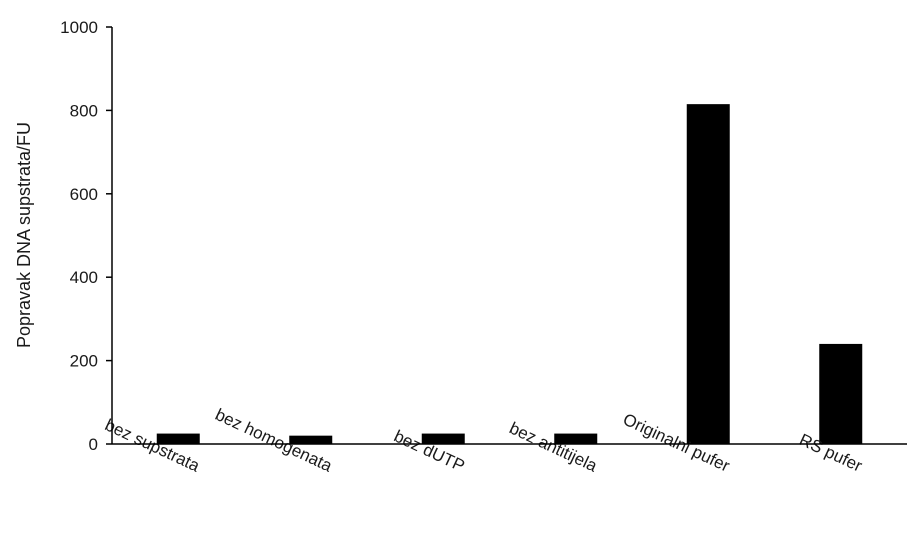 Image resolution: width=915 pixels, height=551 pixels. What do you see at coordinates (84, 194) in the screenshot?
I see `y-tick-label: 600` at bounding box center [84, 194].